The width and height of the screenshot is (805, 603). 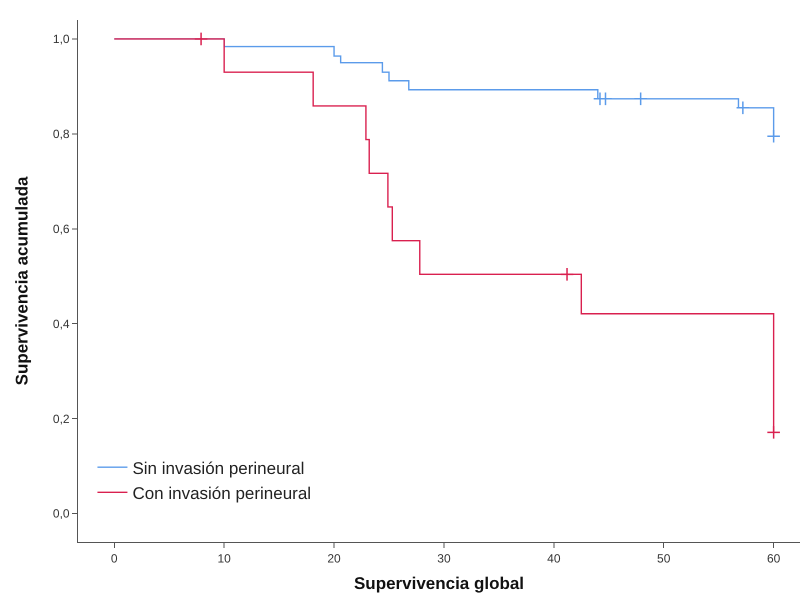 What do you see at coordinates (334, 558) in the screenshot?
I see `x-tick-label: 20` at bounding box center [334, 558].